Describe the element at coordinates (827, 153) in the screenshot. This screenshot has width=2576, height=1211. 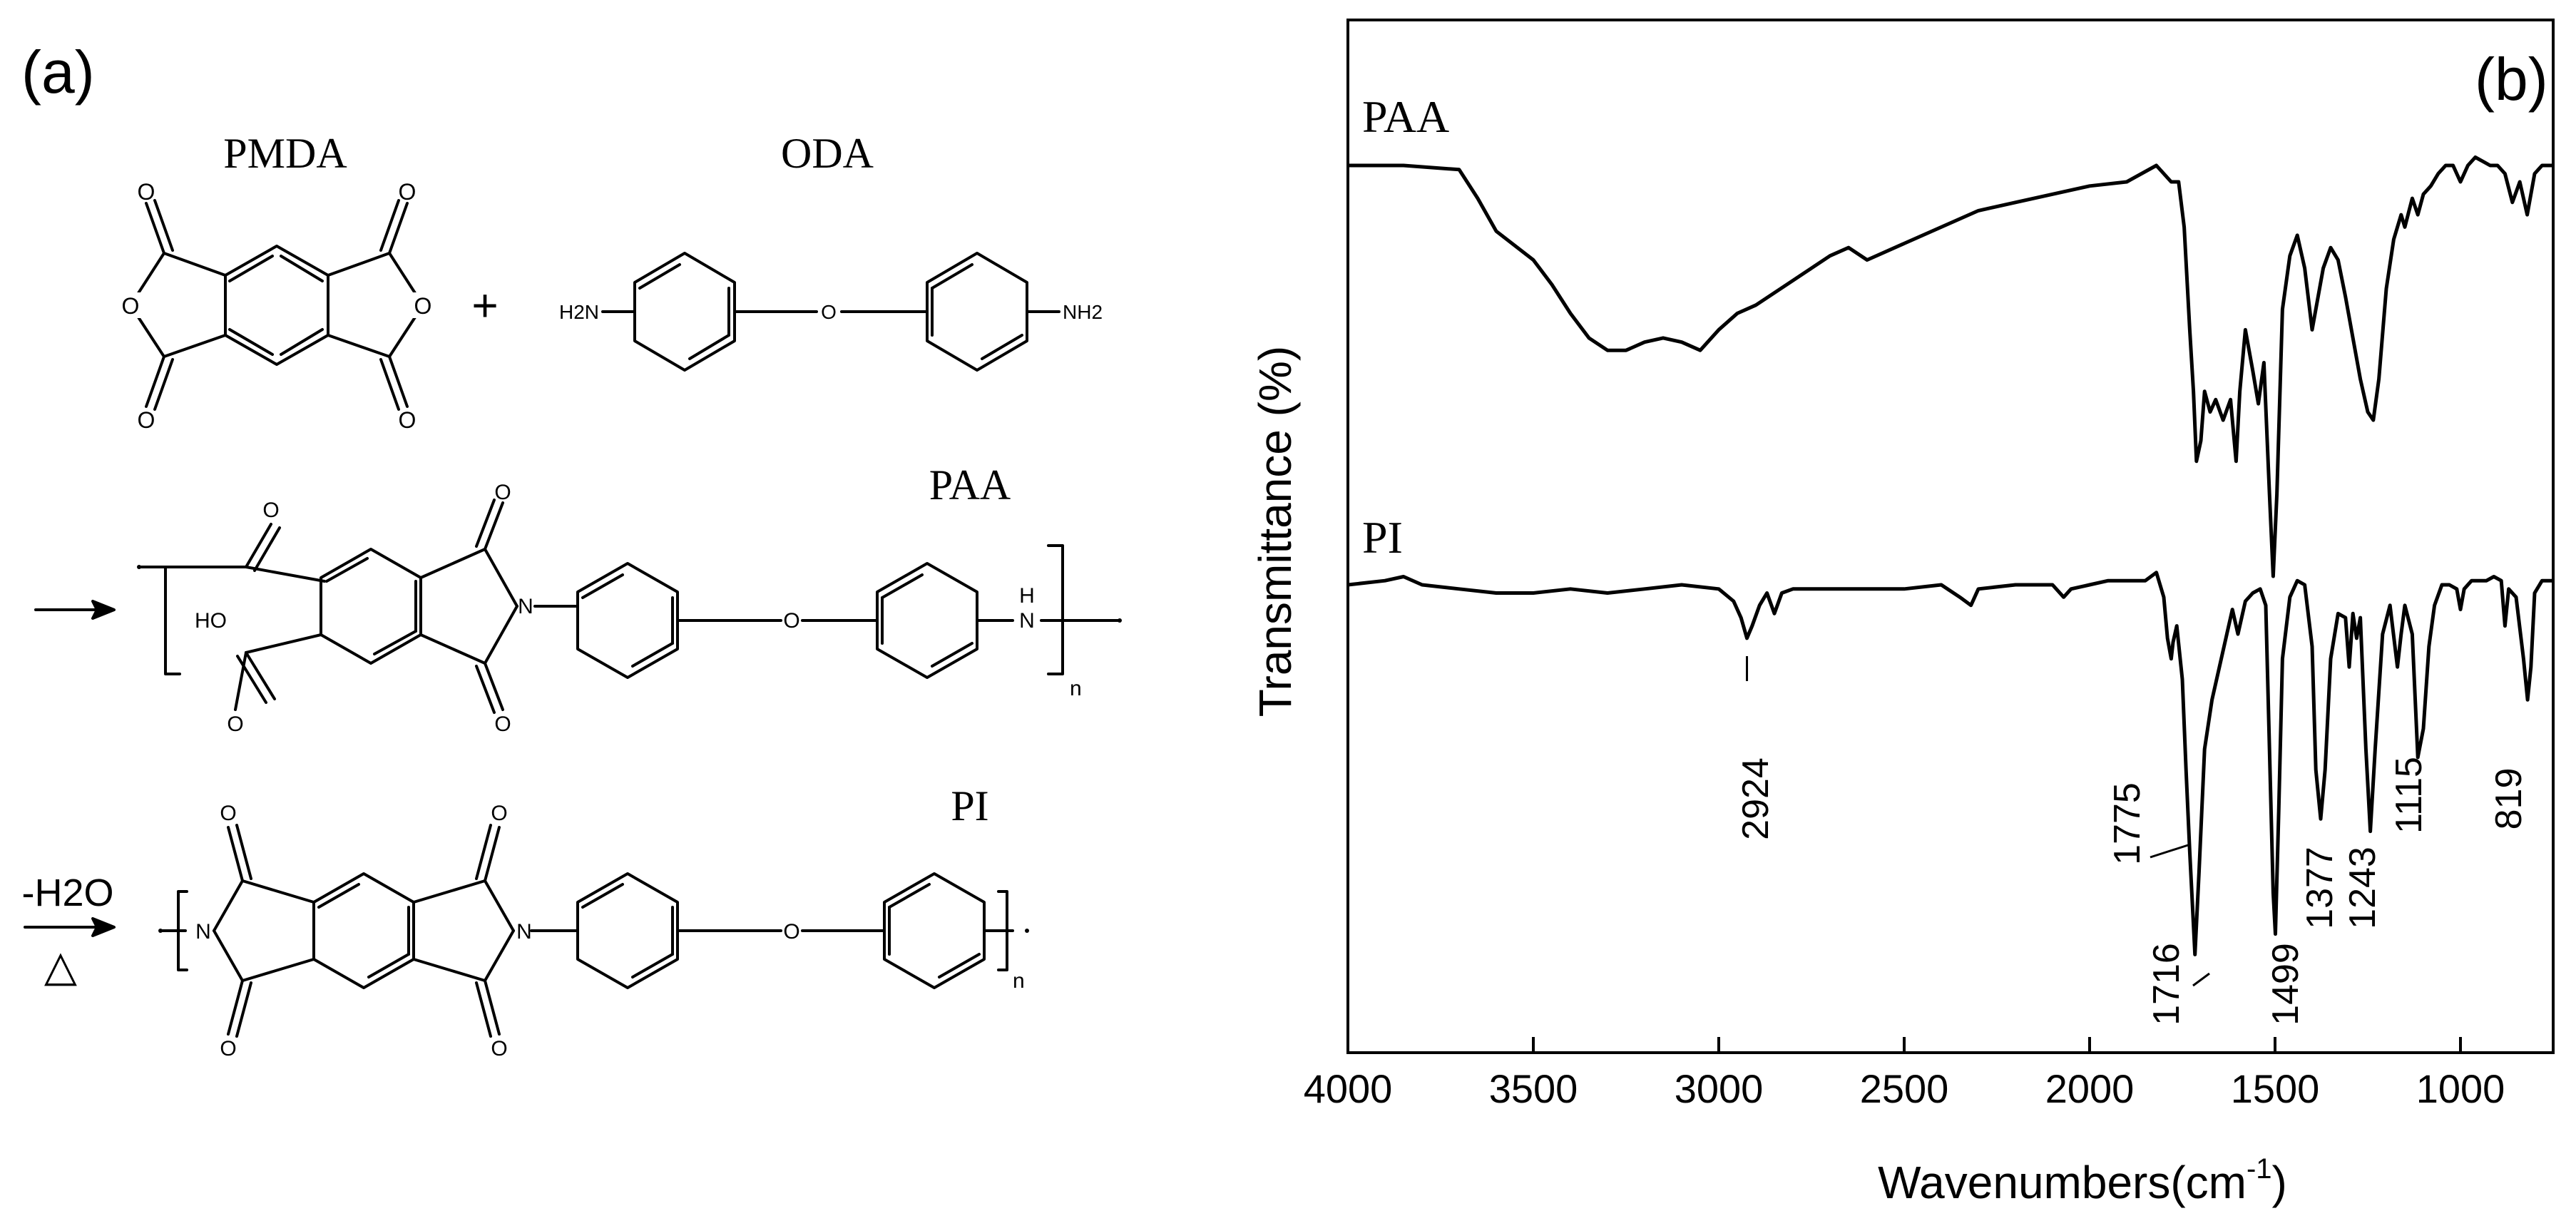
I see `oda-label: ODA` at that location.